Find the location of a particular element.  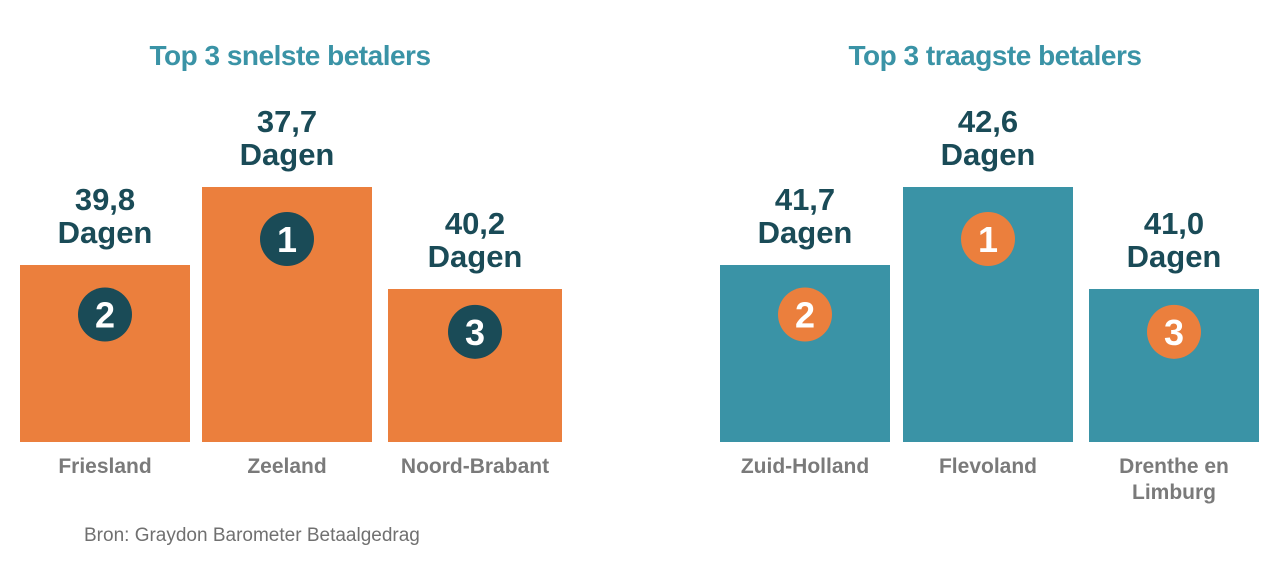

data-label-value: 41,7 is located at coordinates (805, 199).